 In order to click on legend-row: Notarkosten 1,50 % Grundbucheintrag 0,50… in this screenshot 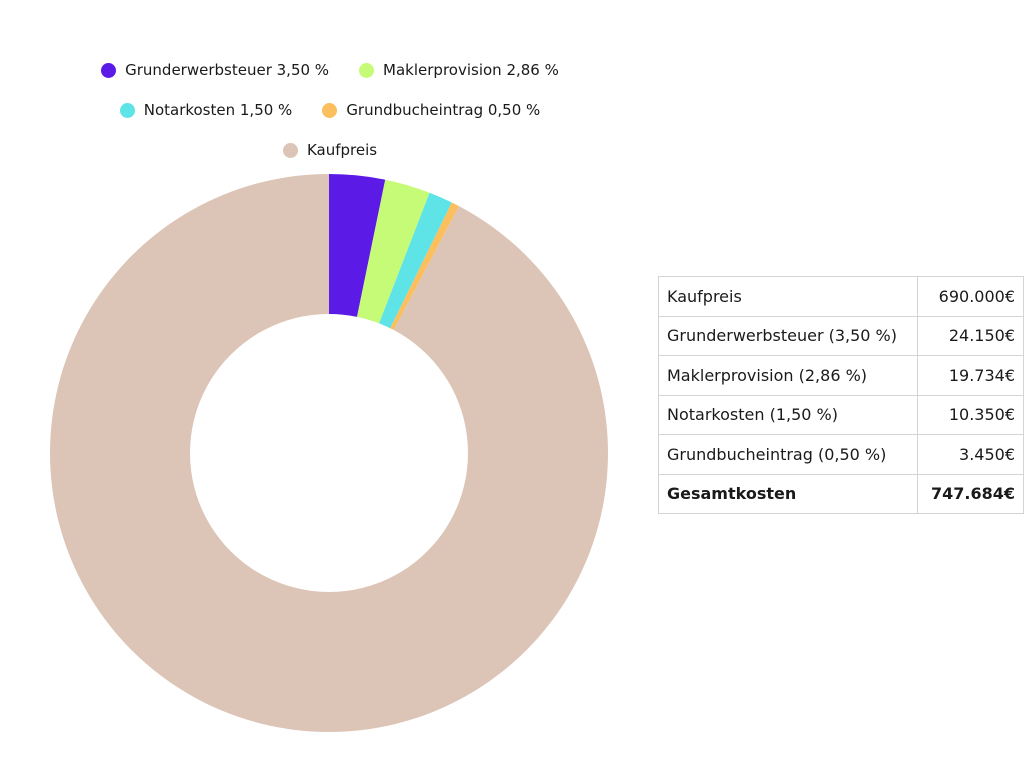, I will do `click(330, 110)`.